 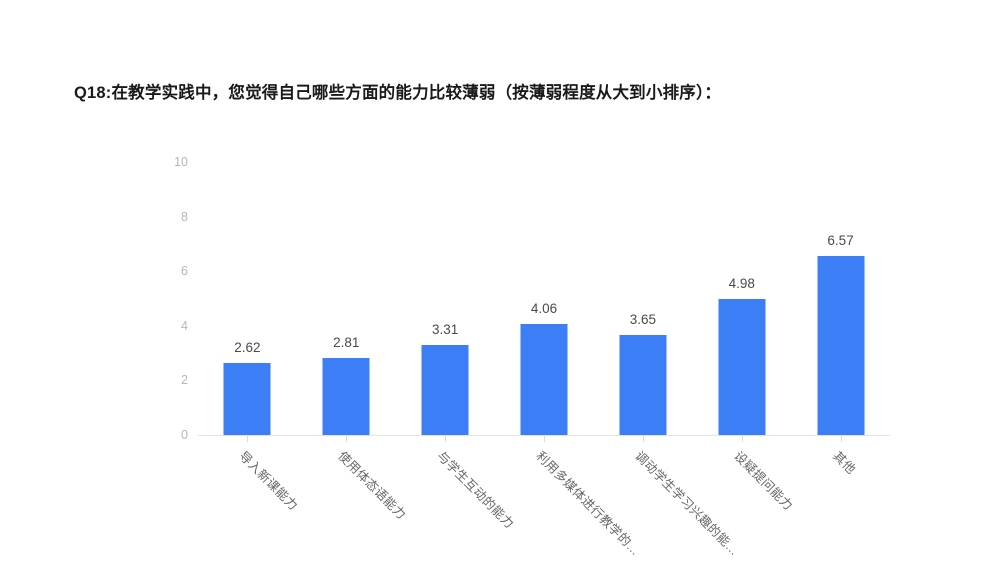 I want to click on y-axis-tick-label: 2, so click(x=184, y=380).